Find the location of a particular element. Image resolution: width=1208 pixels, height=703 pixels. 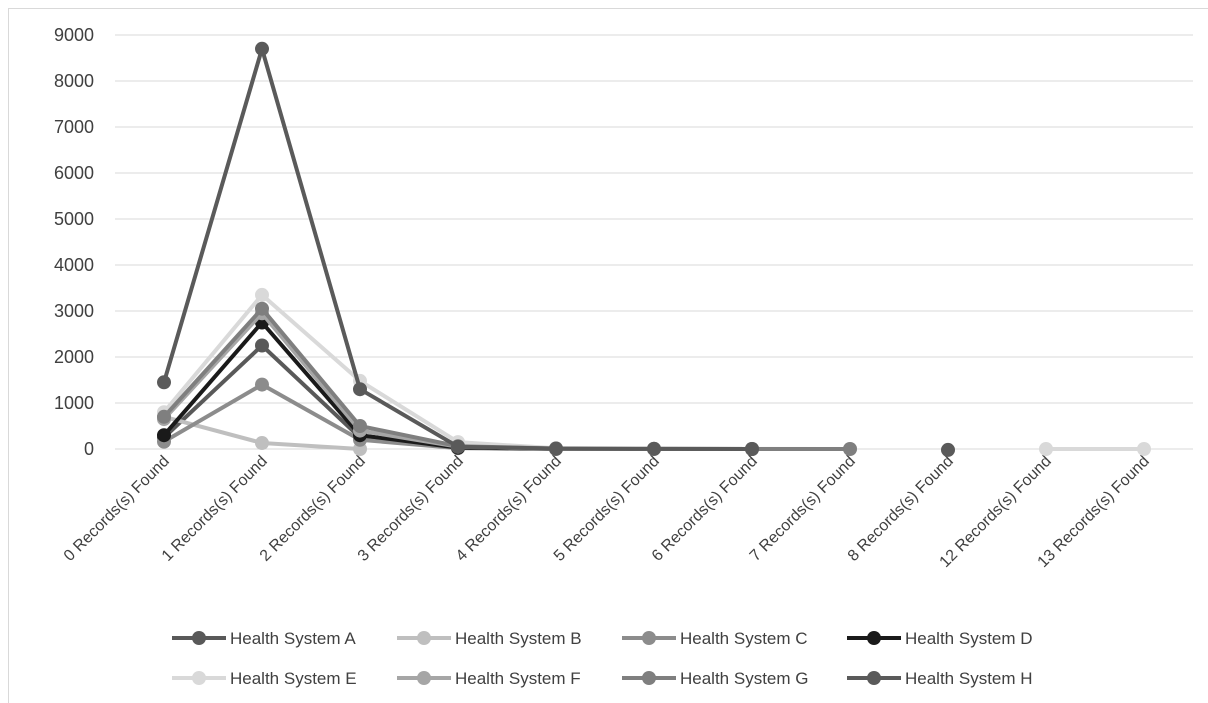

legend-item: Health System B is located at coordinates (489, 638).